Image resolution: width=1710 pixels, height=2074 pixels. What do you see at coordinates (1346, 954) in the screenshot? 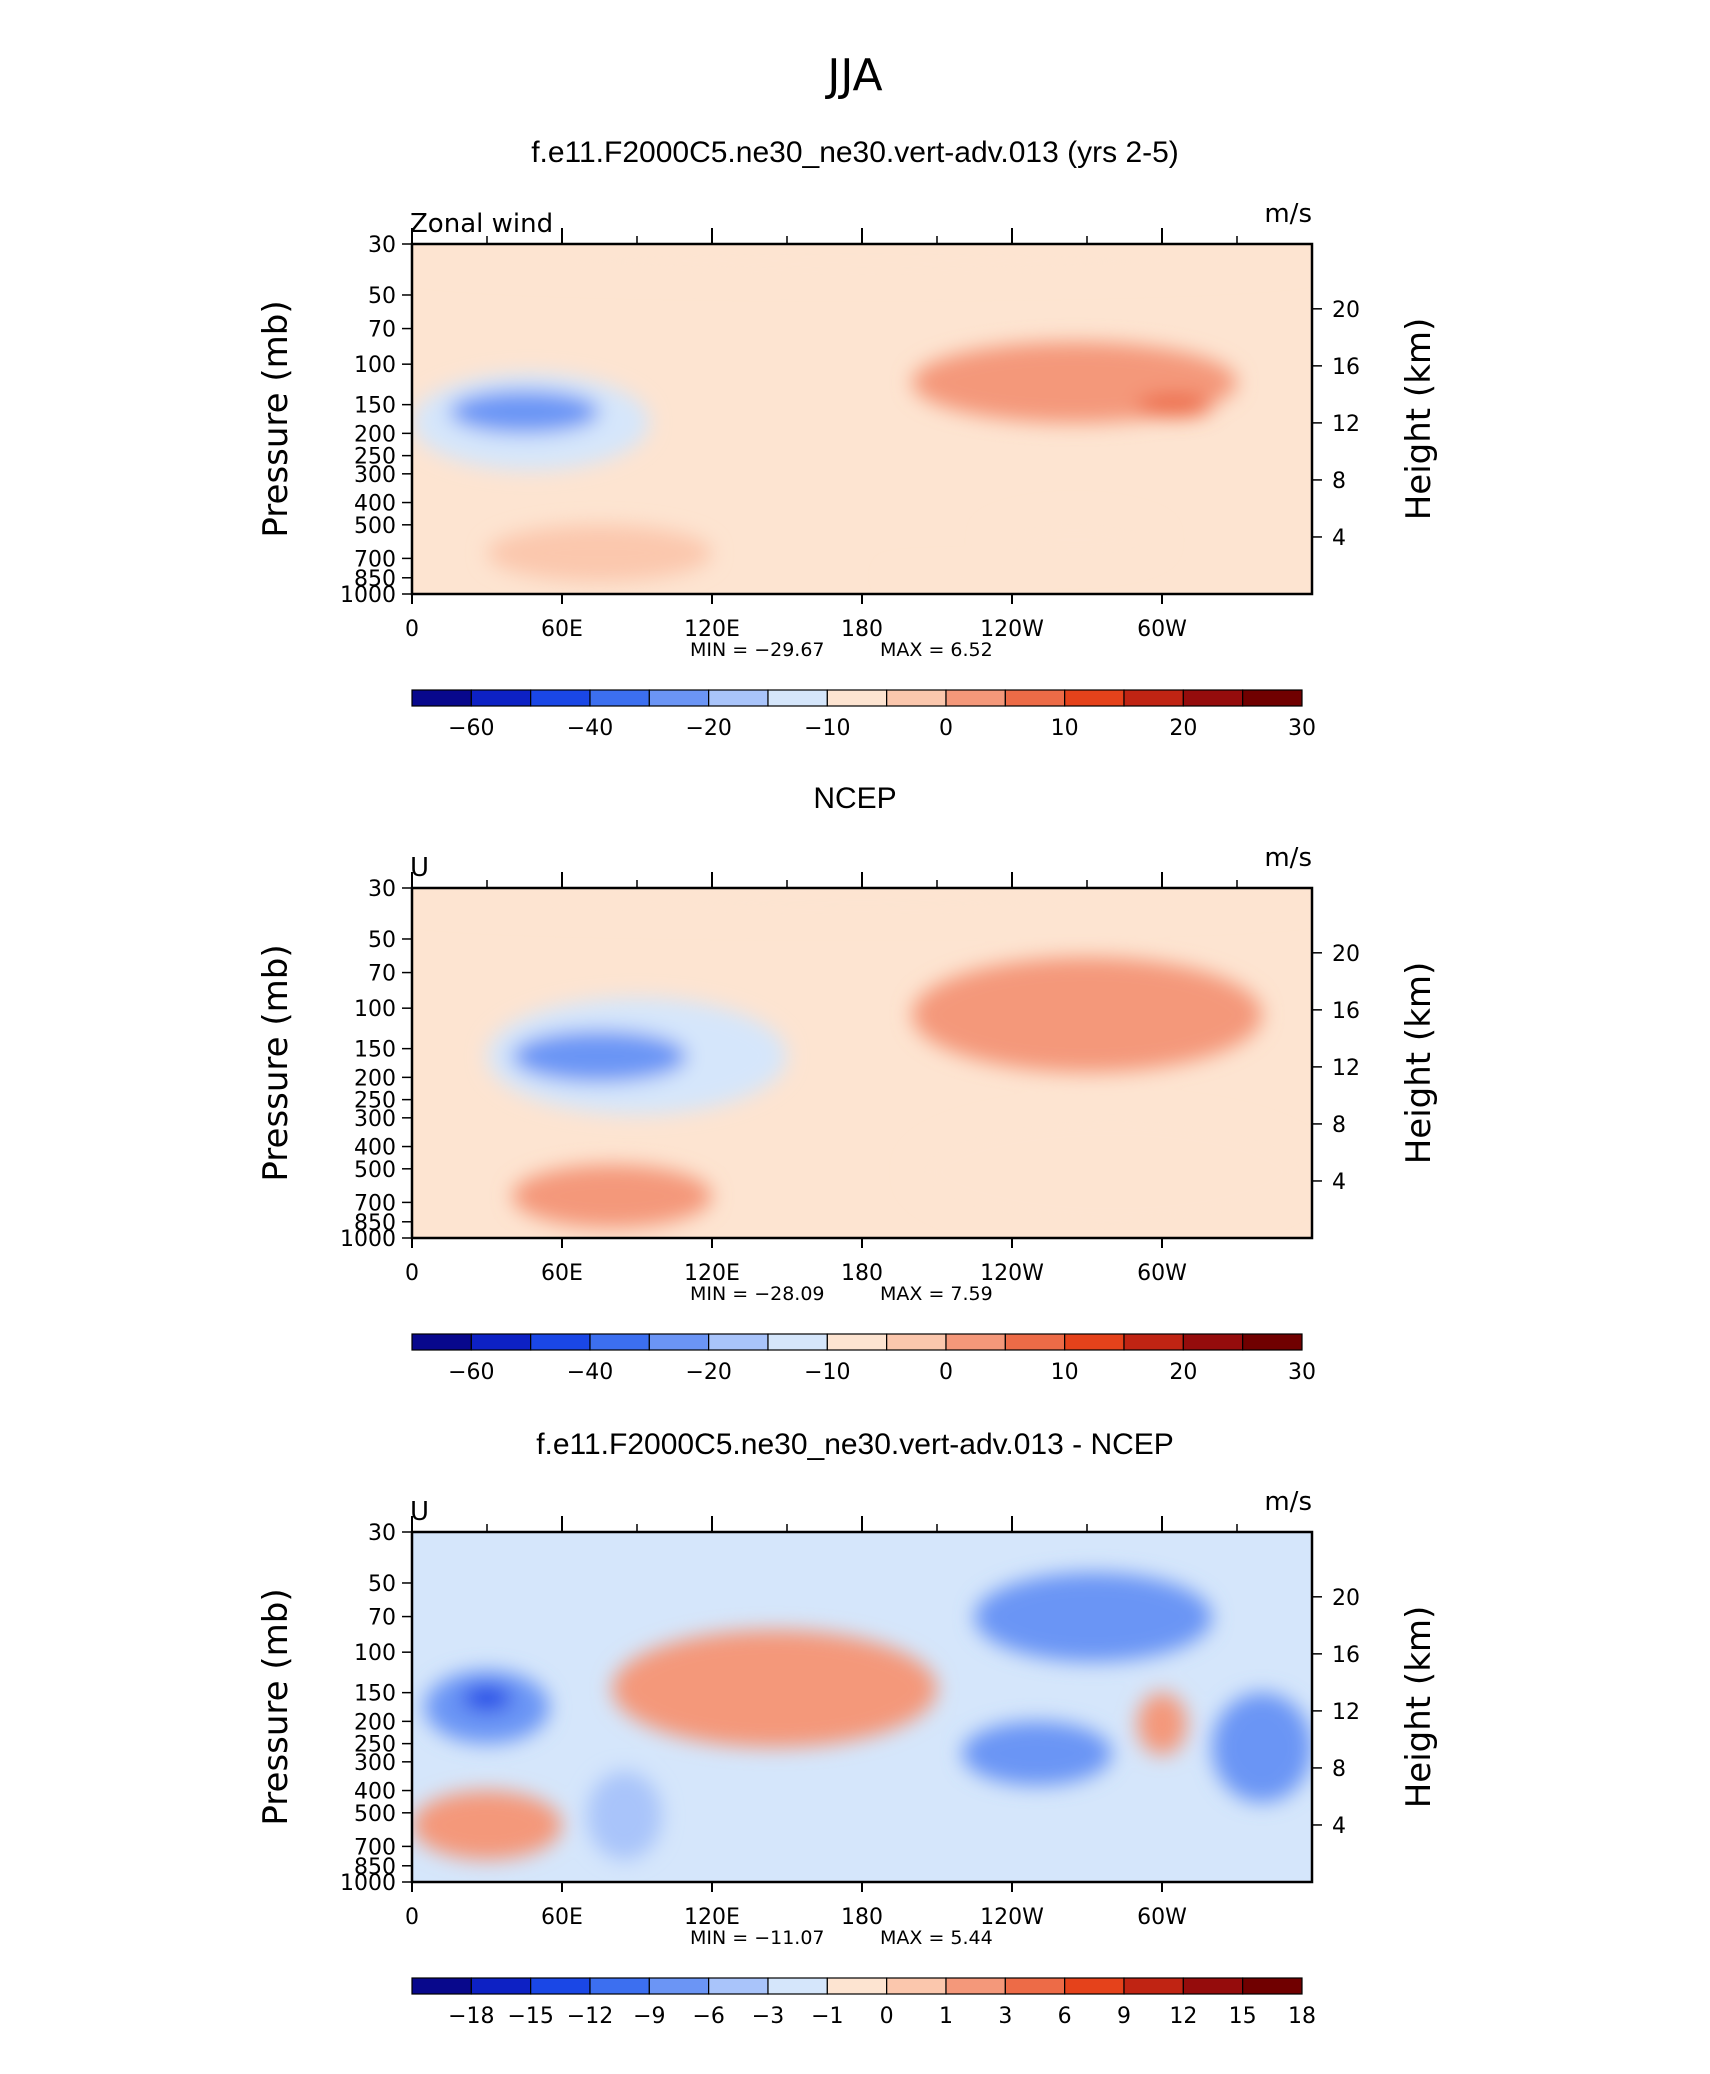
I see `y2-tick-label: 20` at bounding box center [1346, 954].